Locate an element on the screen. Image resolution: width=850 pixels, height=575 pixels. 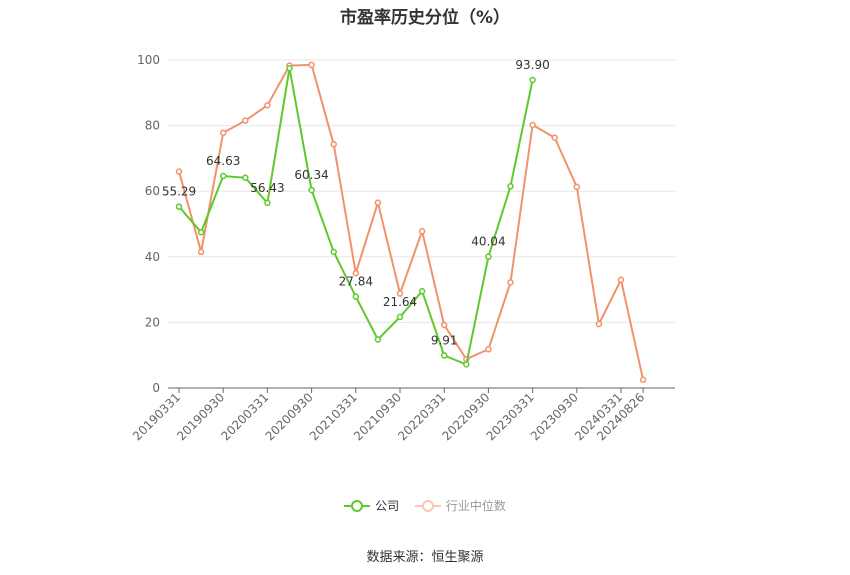
source-note: 数据来源：恒生聚源 is located at coordinates (425, 557).